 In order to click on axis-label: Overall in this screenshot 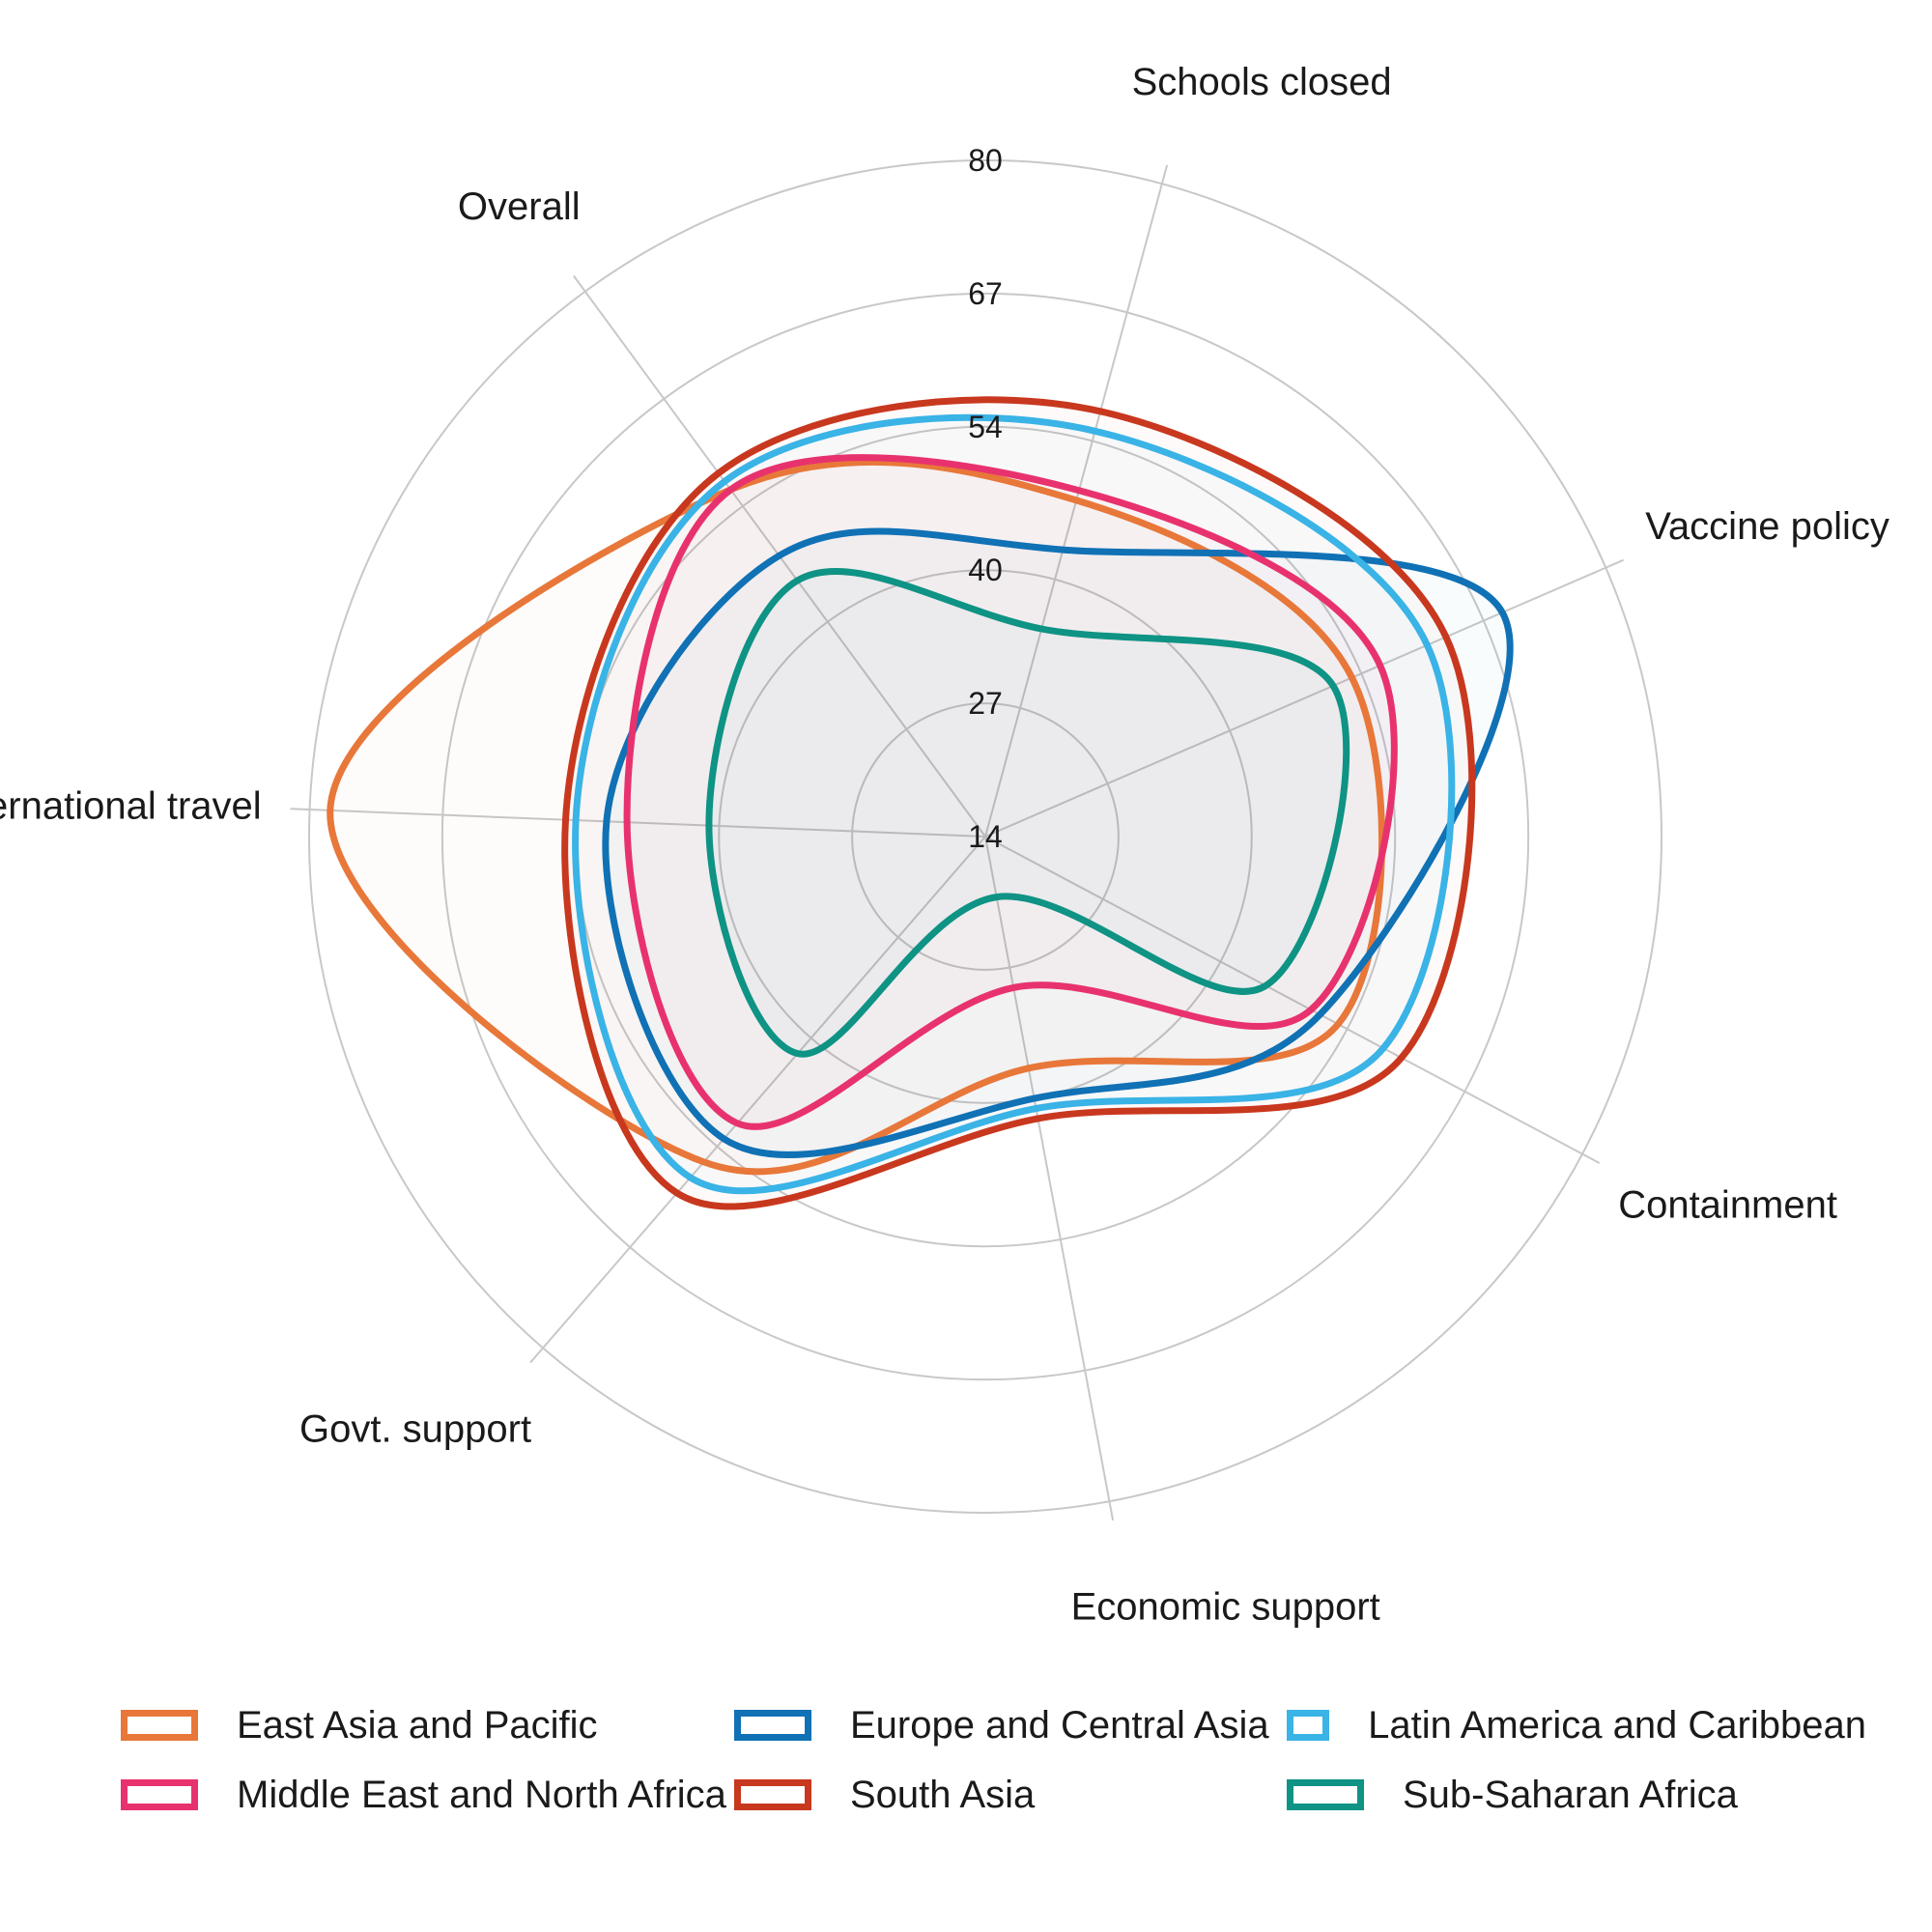, I will do `click(519, 206)`.